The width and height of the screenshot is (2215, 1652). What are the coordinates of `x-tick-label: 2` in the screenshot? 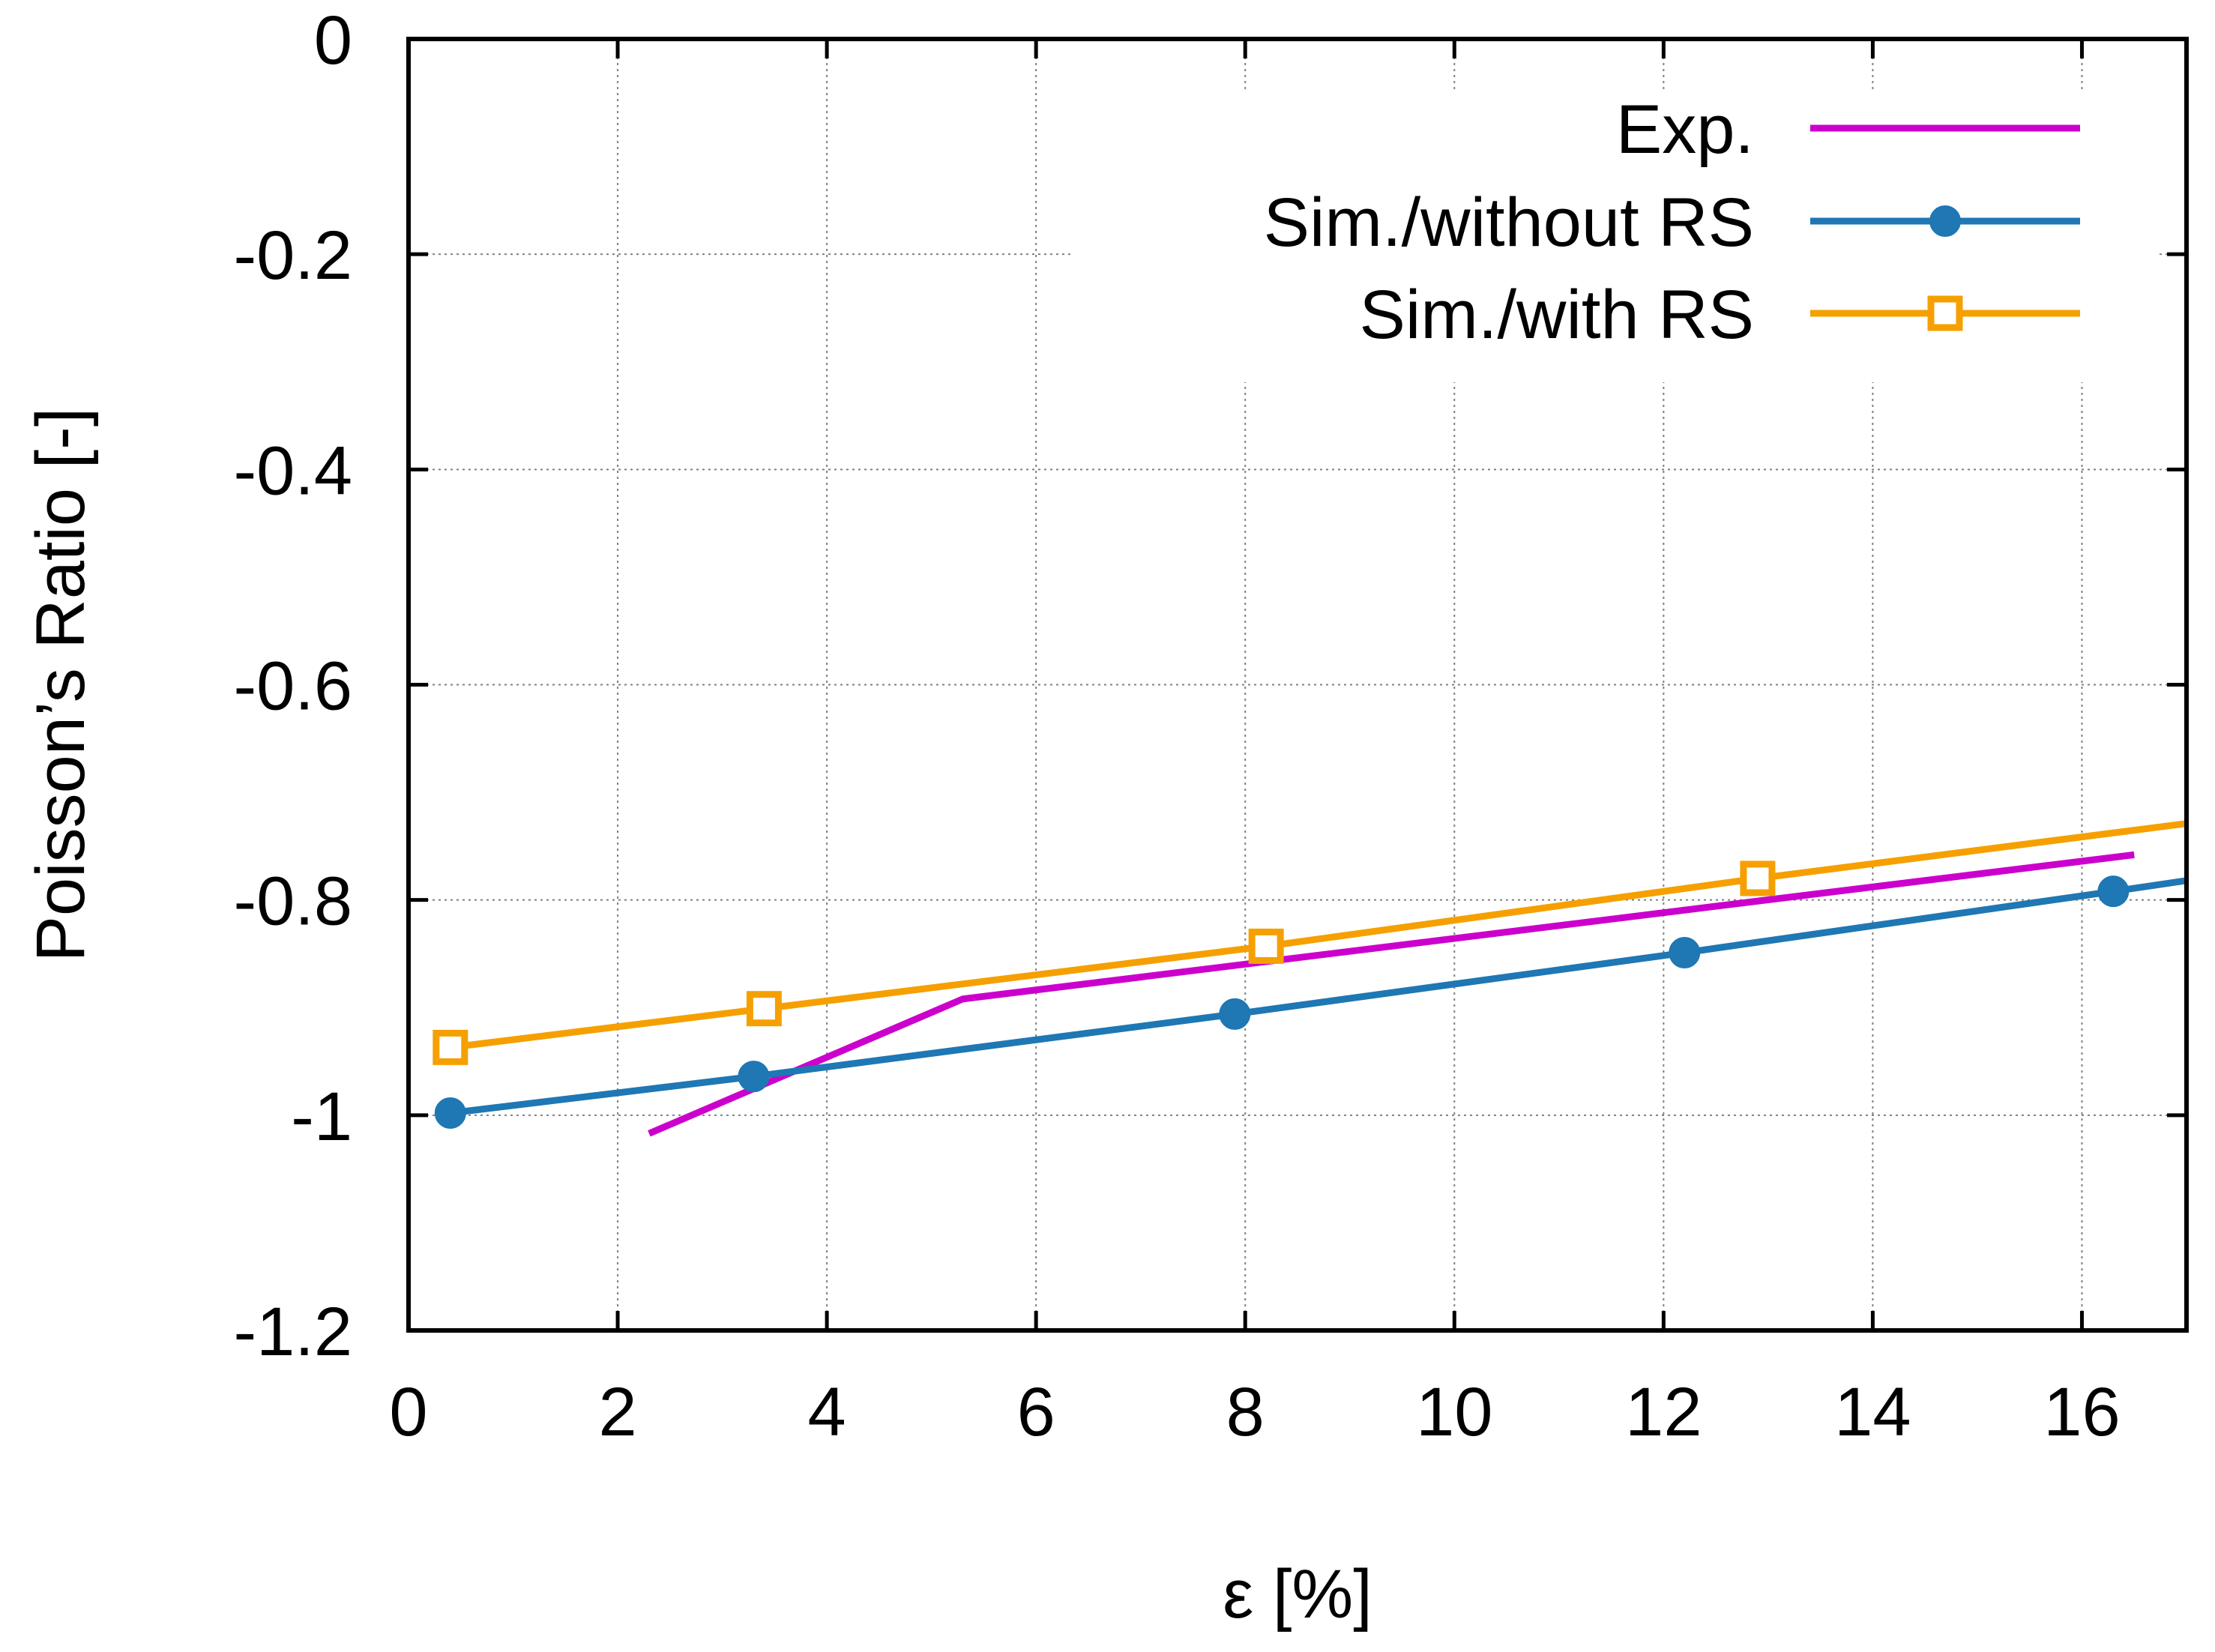 It's located at (617, 1412).